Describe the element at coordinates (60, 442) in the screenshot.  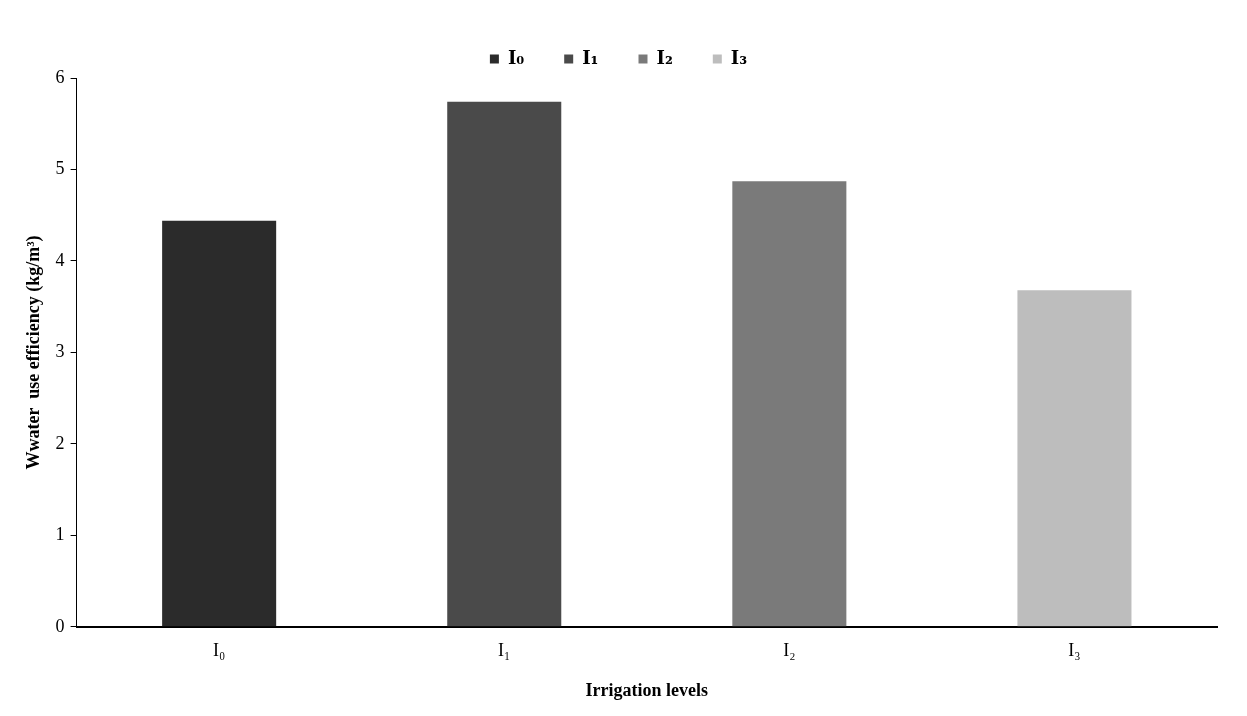
I see `y-tick-label: 2` at that location.